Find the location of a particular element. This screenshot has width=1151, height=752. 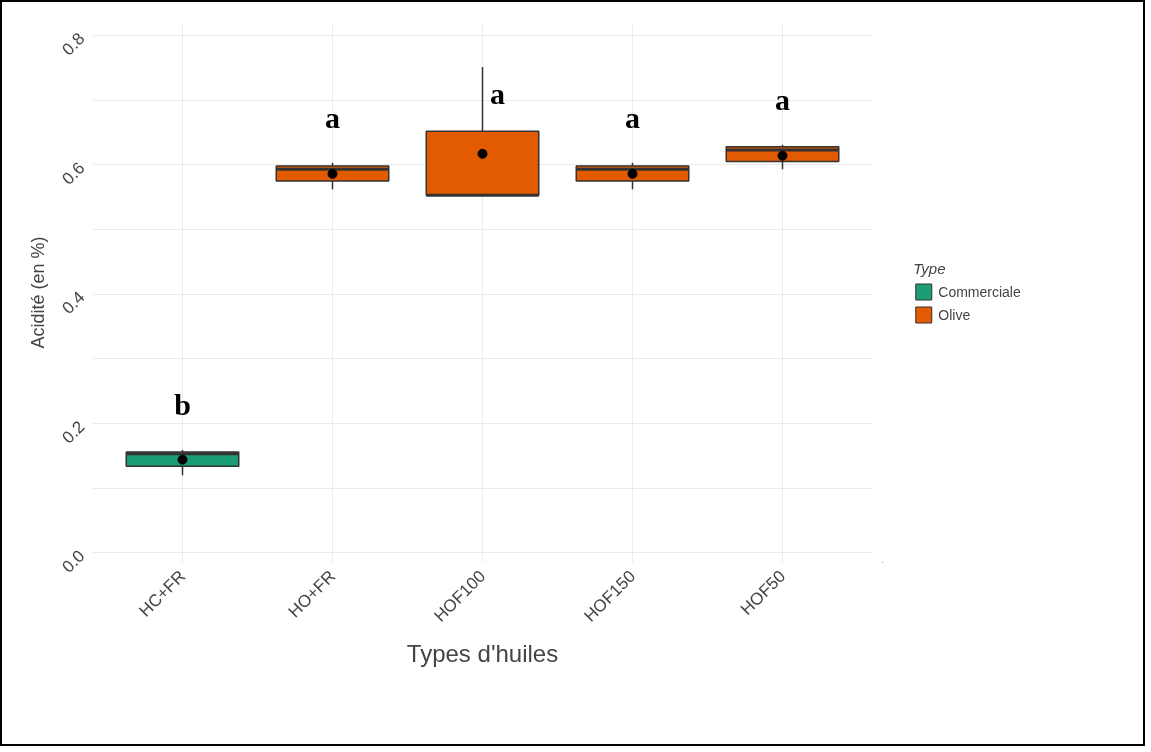

y-tick-label: 0.2 is located at coordinates (73, 432).